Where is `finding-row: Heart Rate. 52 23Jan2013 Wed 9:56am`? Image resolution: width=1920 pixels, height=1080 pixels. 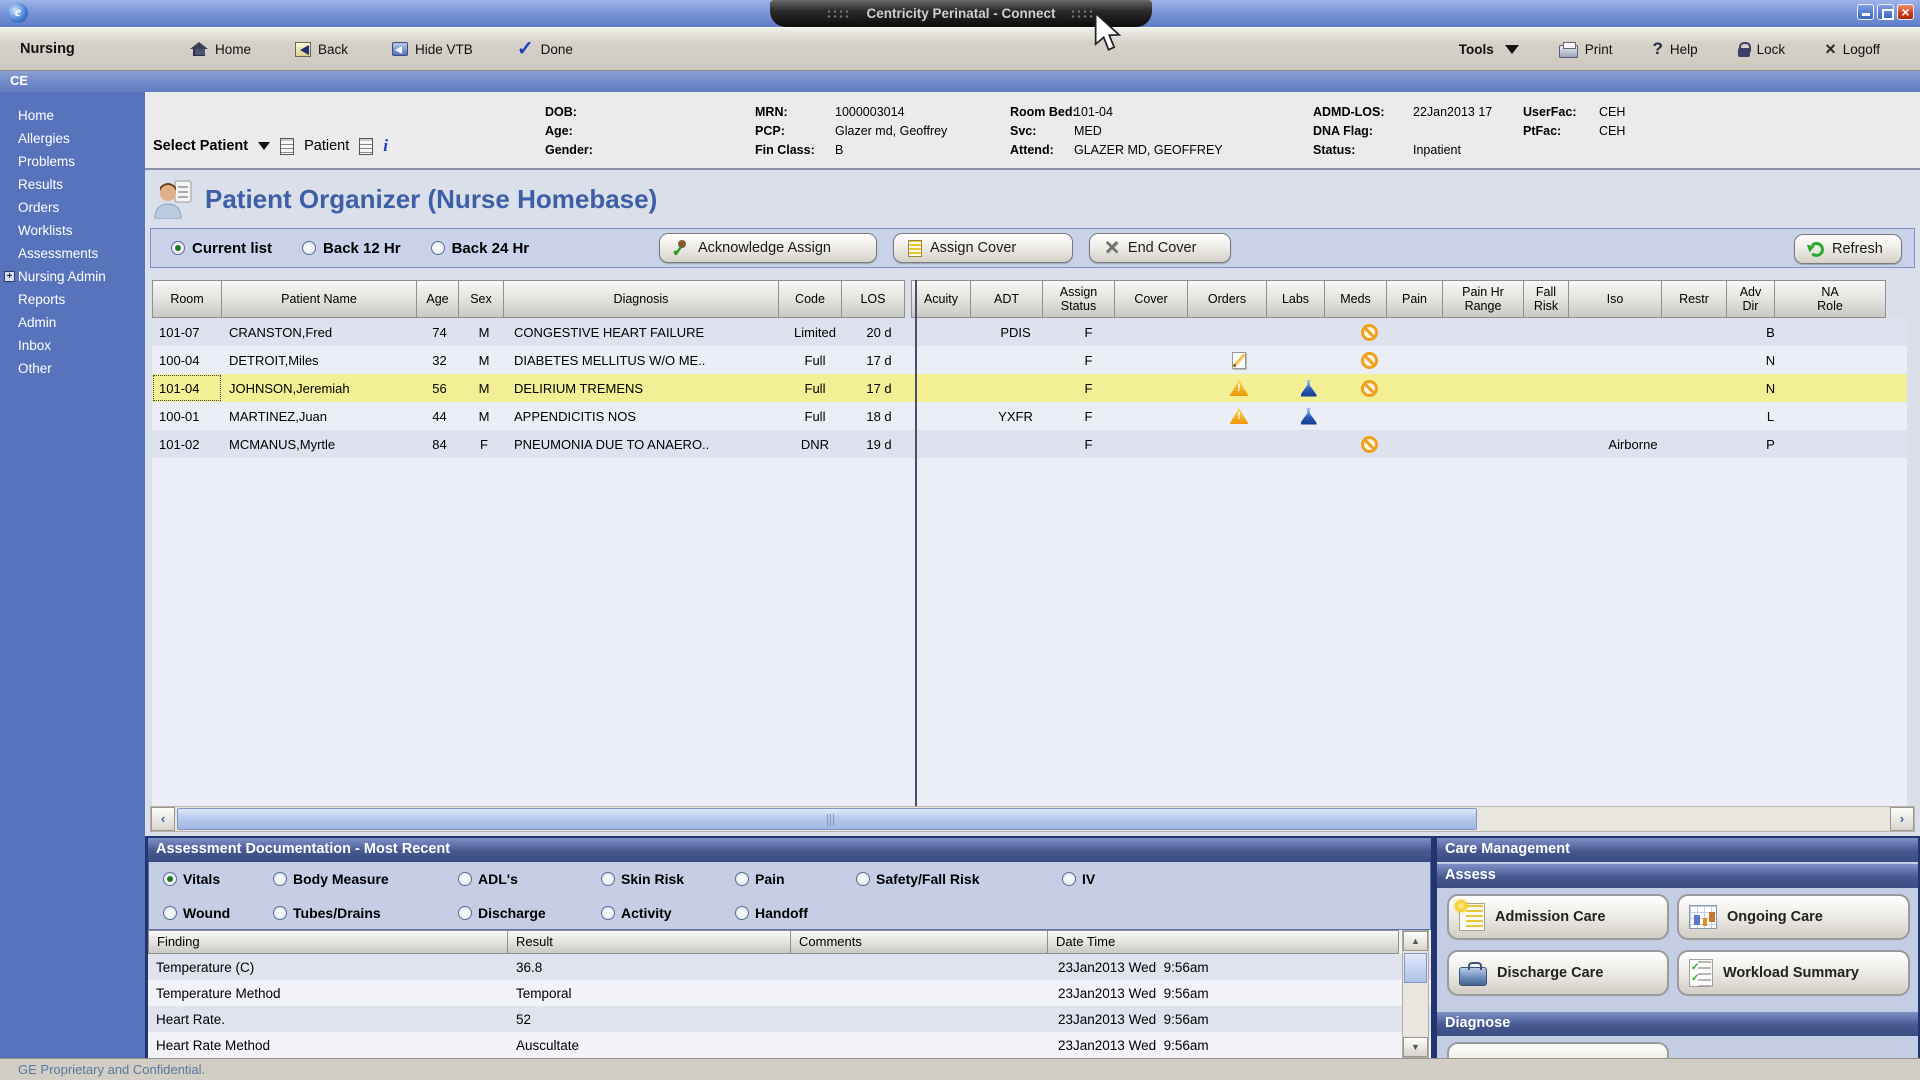
finding-row: Heart Rate. 52 23Jan2013 Wed 9:56am is located at coordinates (789, 1019).